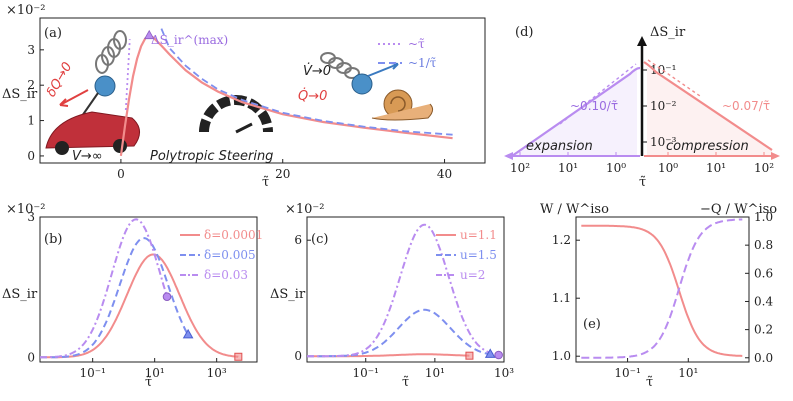 The height and width of the screenshot is (401, 793). I want to click on panel-c-ytick-label: 6, so click(298, 240).